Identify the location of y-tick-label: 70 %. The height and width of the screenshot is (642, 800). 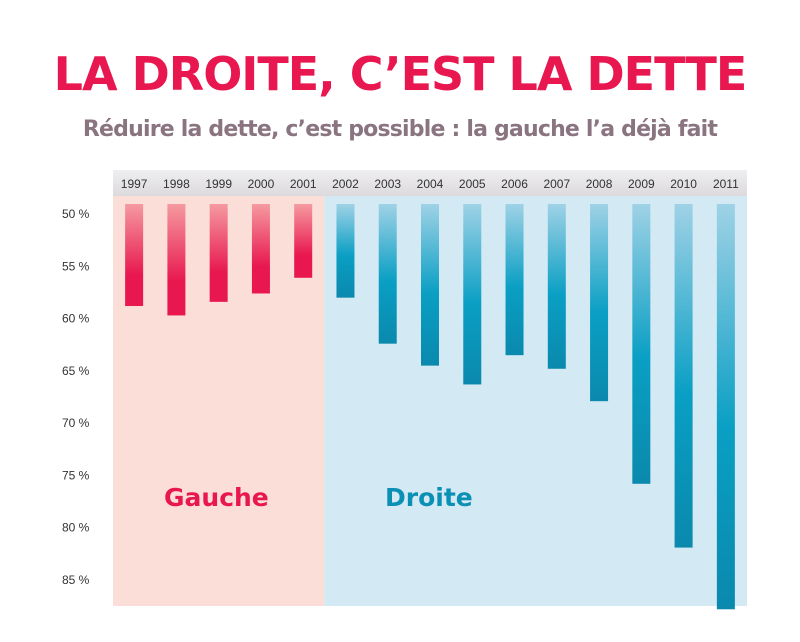
(76, 423).